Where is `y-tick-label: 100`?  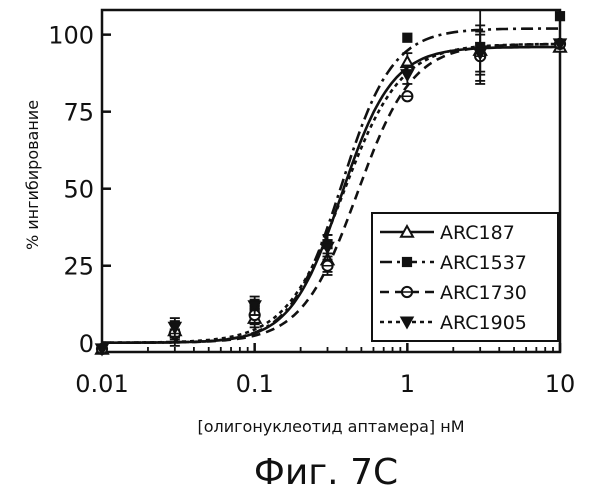
y-tick-label: 100 is located at coordinates (71, 36).